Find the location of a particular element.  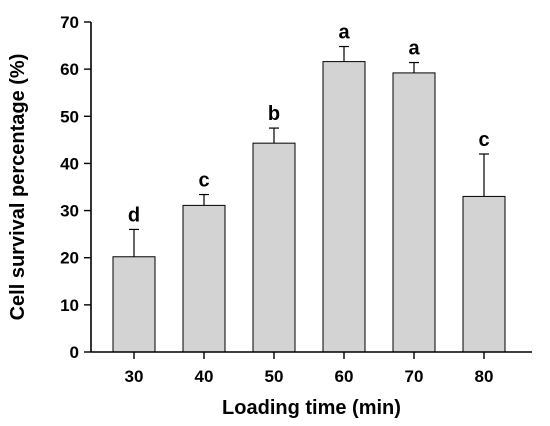

significance-label: d is located at coordinates (134, 215).